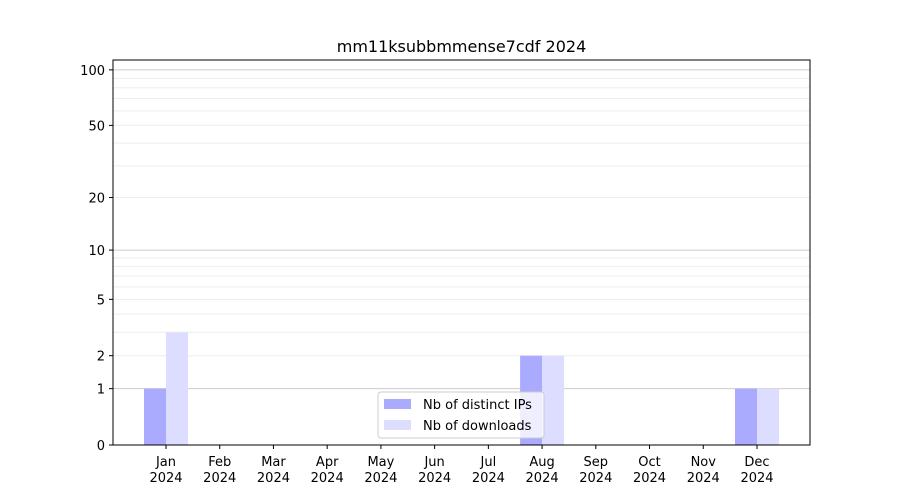 The image size is (900, 504). Describe the element at coordinates (219, 462) in the screenshot. I see `x-tick-label: Feb` at that location.